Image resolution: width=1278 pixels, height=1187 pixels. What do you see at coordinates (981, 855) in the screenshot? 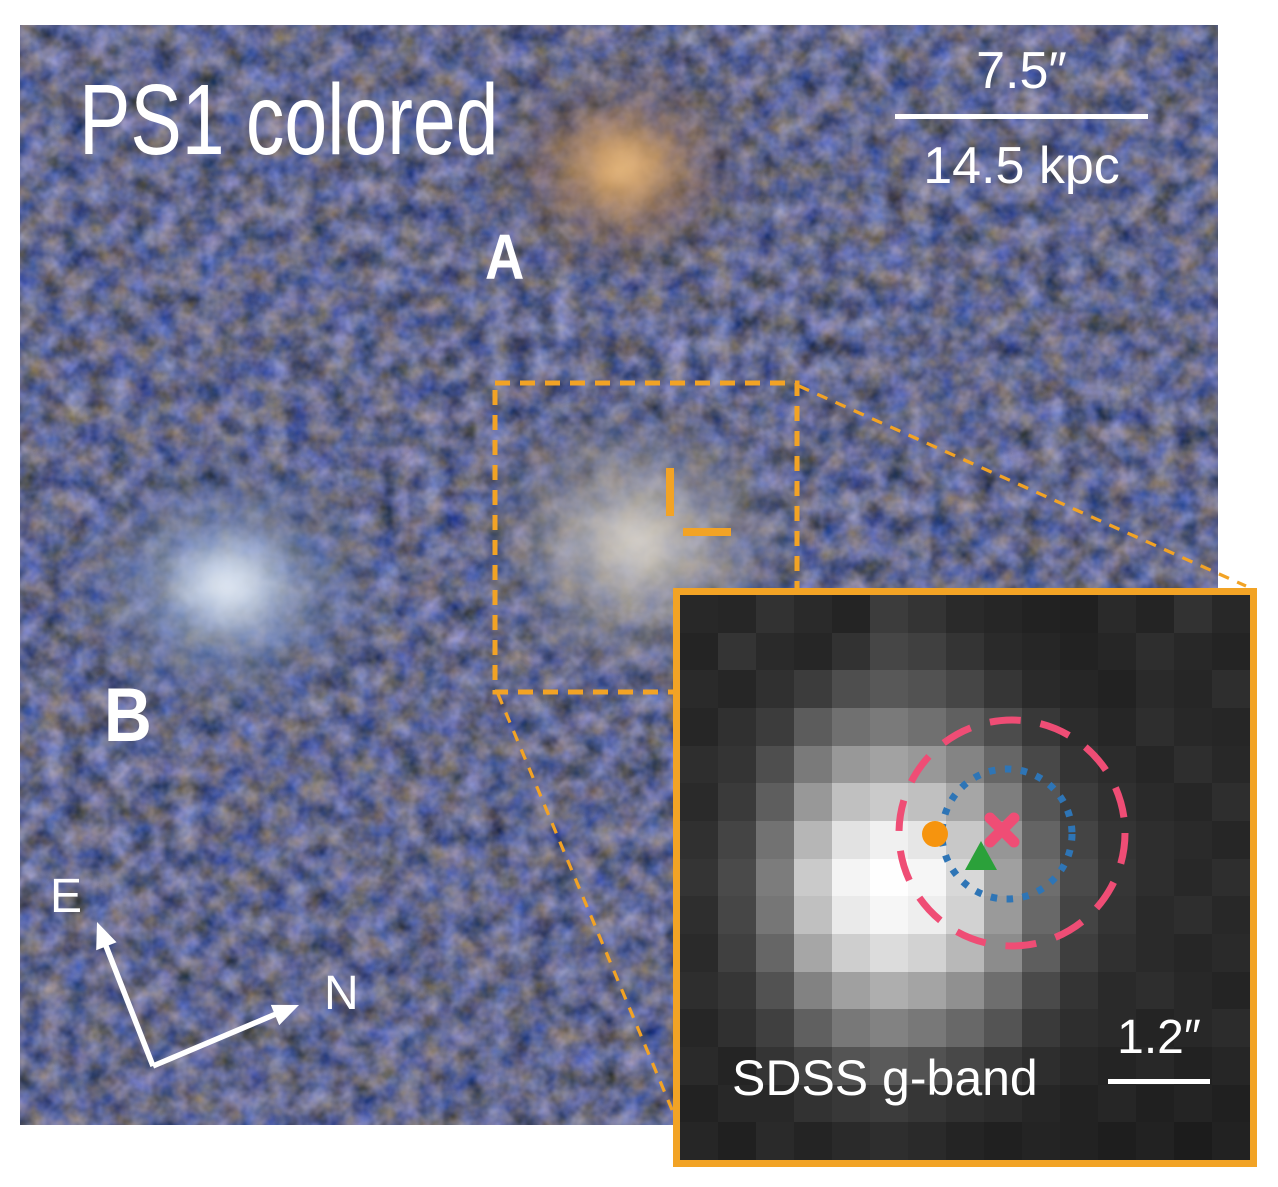
I see `green-triangle-marker` at bounding box center [981, 855].